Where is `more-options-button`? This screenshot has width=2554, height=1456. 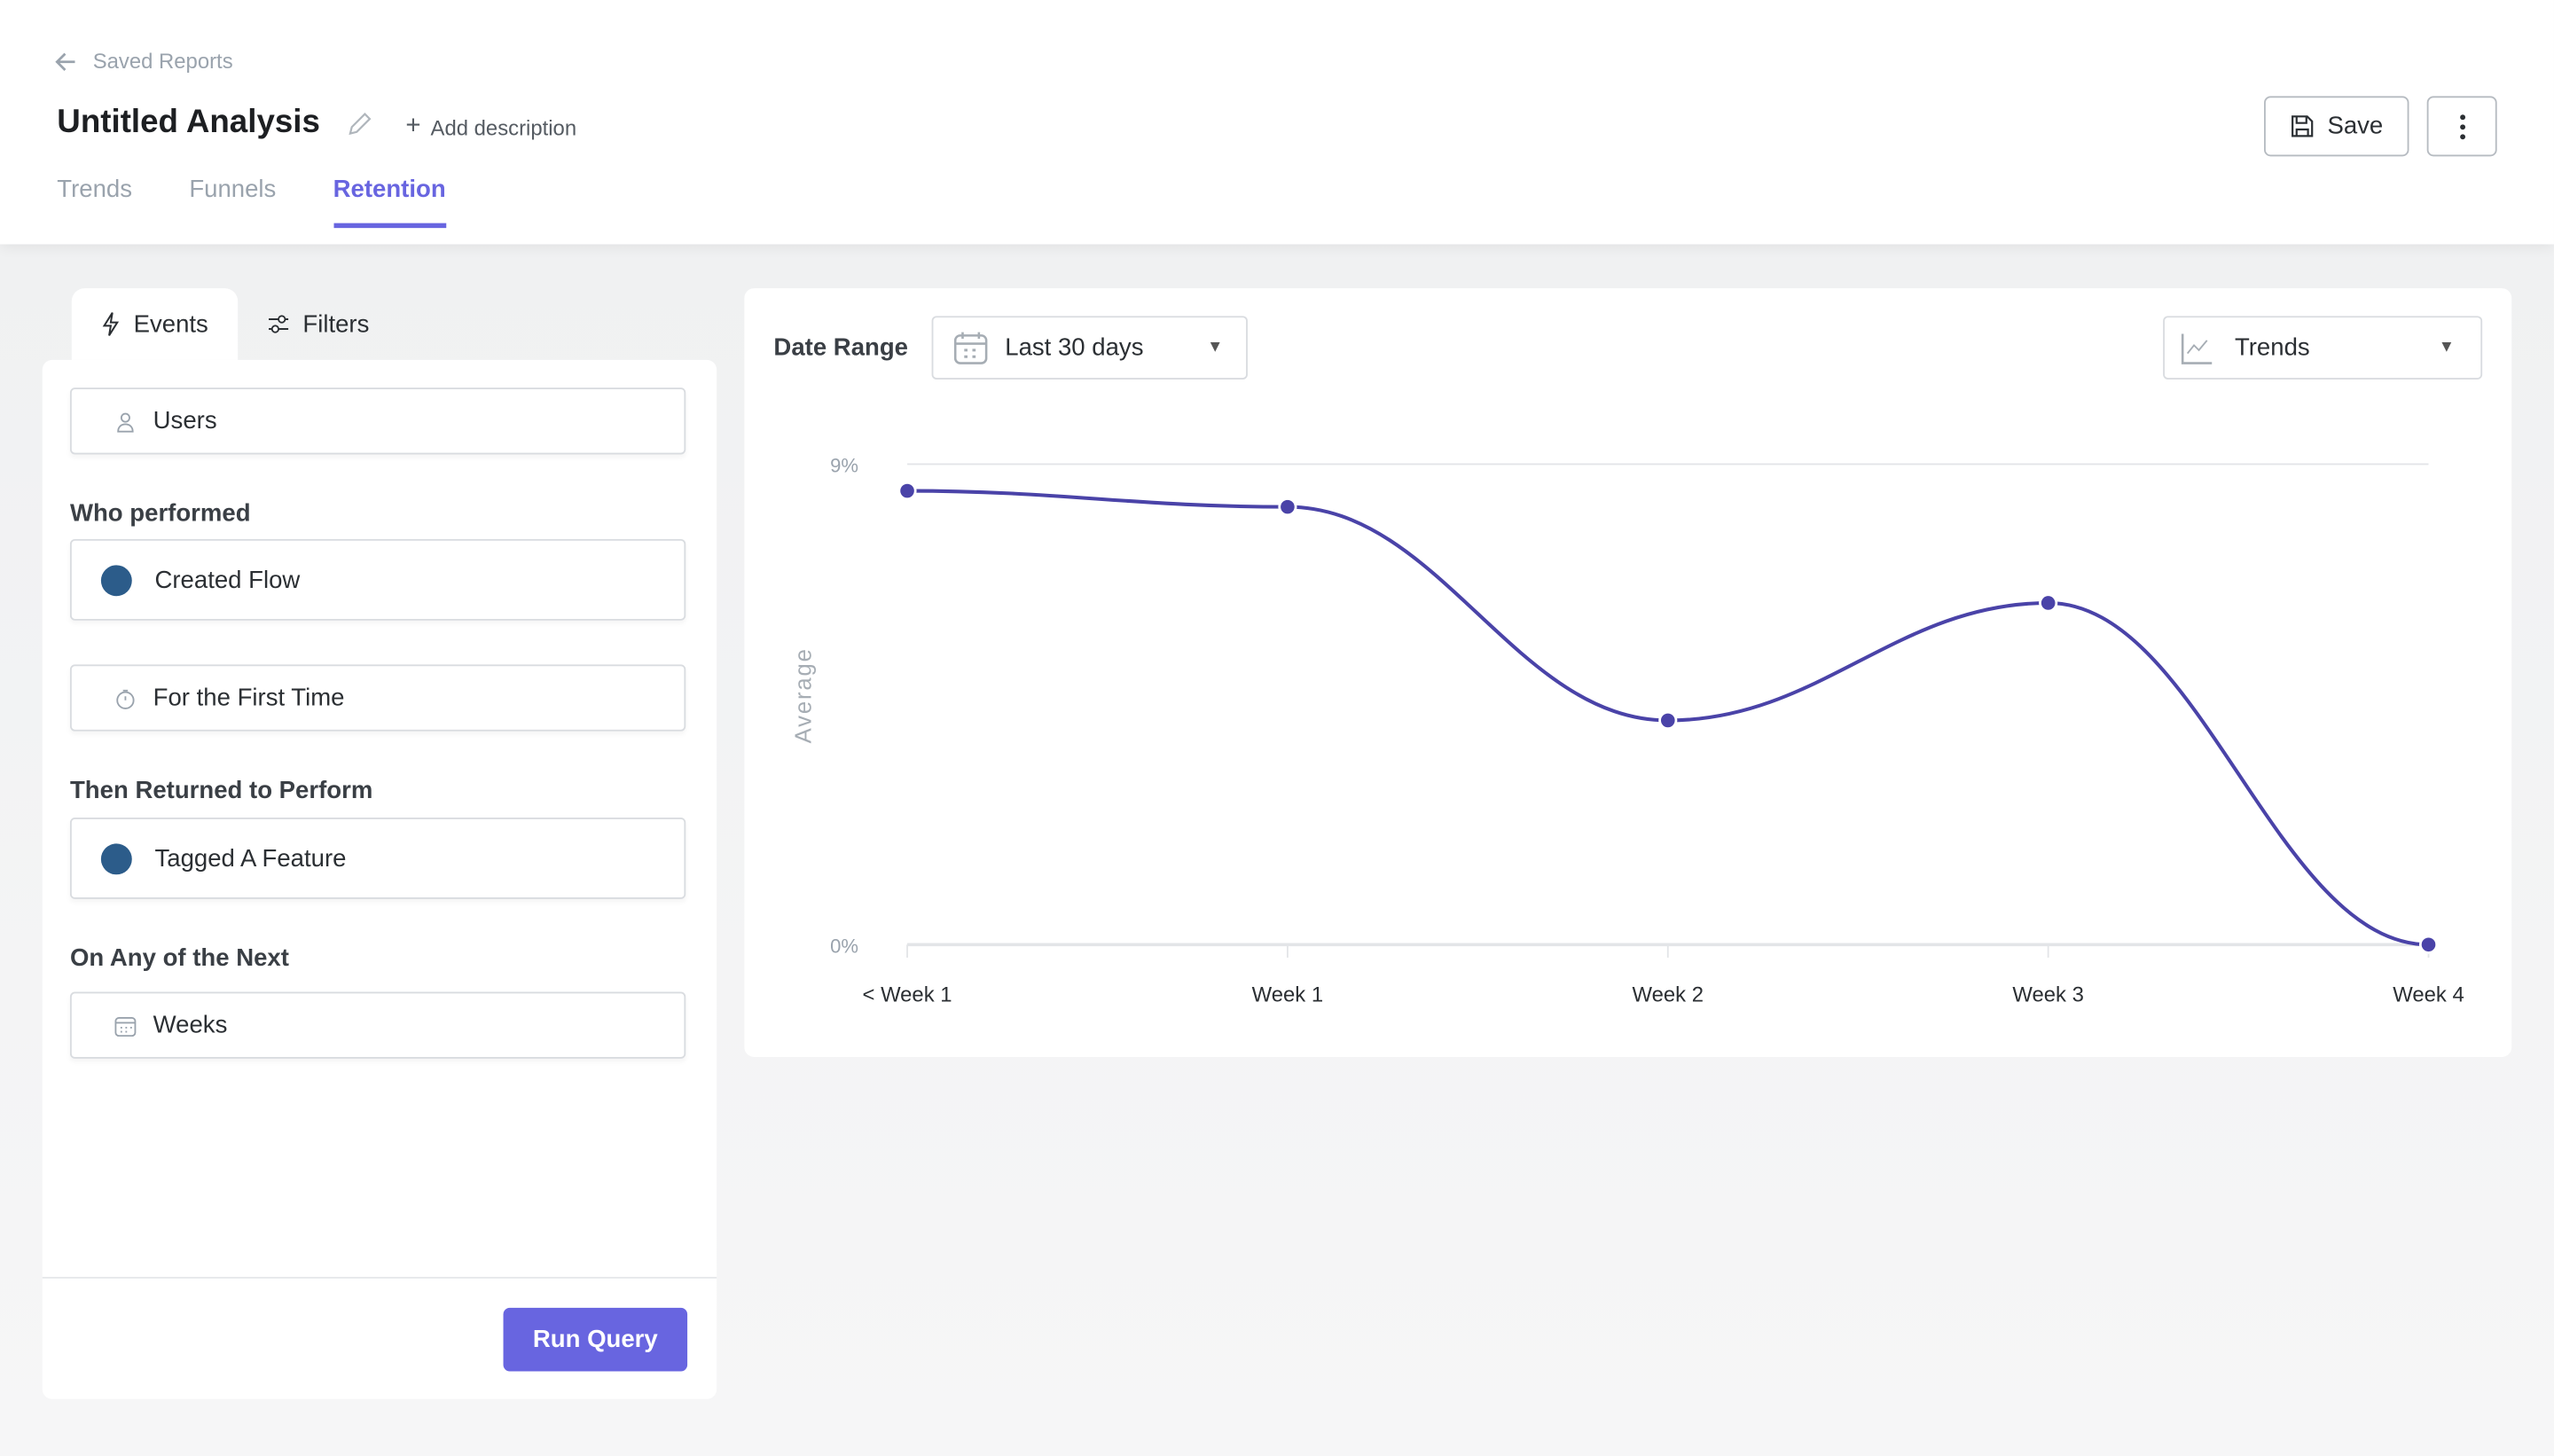
more-options-button is located at coordinates (2461, 126).